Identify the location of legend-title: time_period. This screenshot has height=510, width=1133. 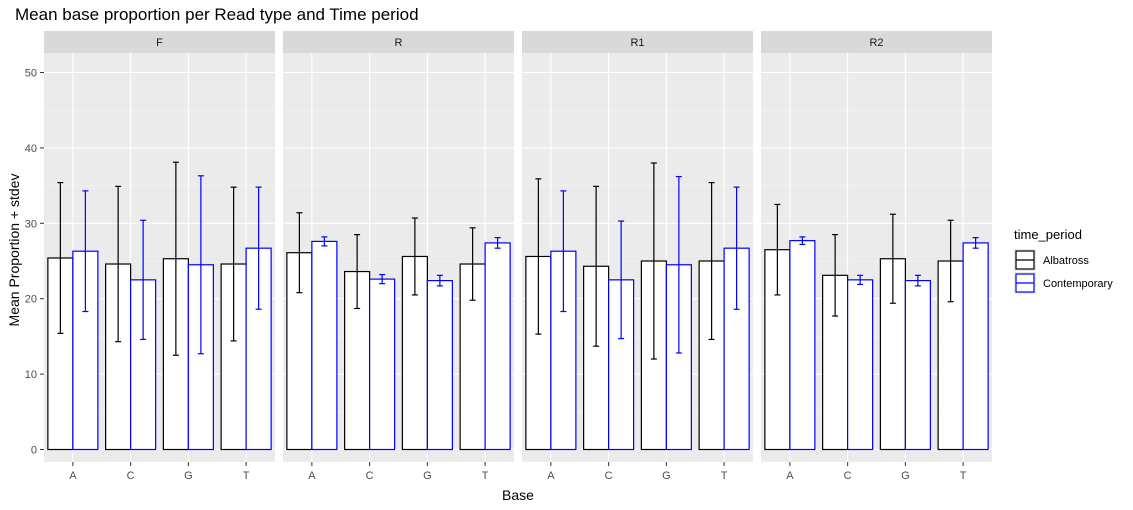
(1048, 234).